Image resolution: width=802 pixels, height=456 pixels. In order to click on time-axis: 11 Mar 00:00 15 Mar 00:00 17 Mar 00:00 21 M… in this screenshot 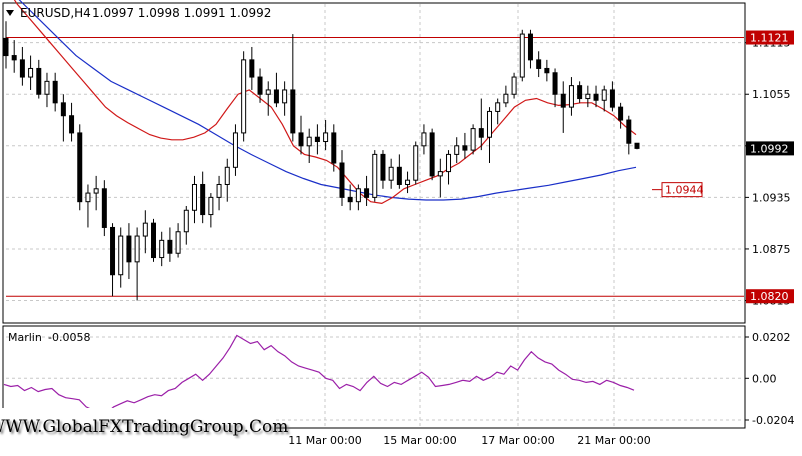, I will do `click(469, 440)`.